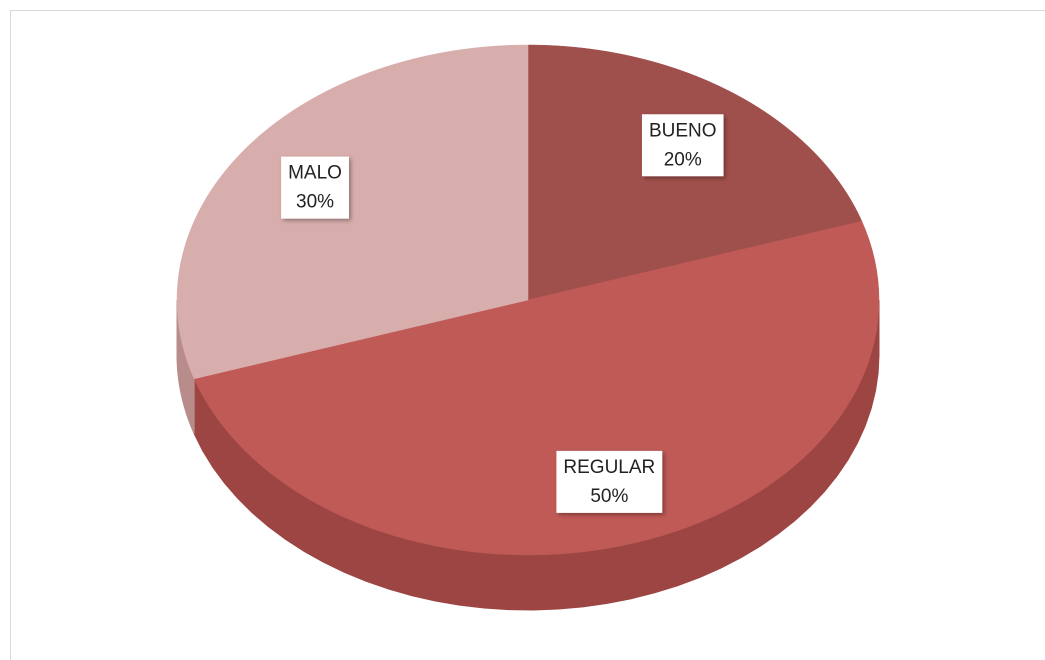 The width and height of the screenshot is (1045, 660). I want to click on value-label: 20%, so click(683, 159).